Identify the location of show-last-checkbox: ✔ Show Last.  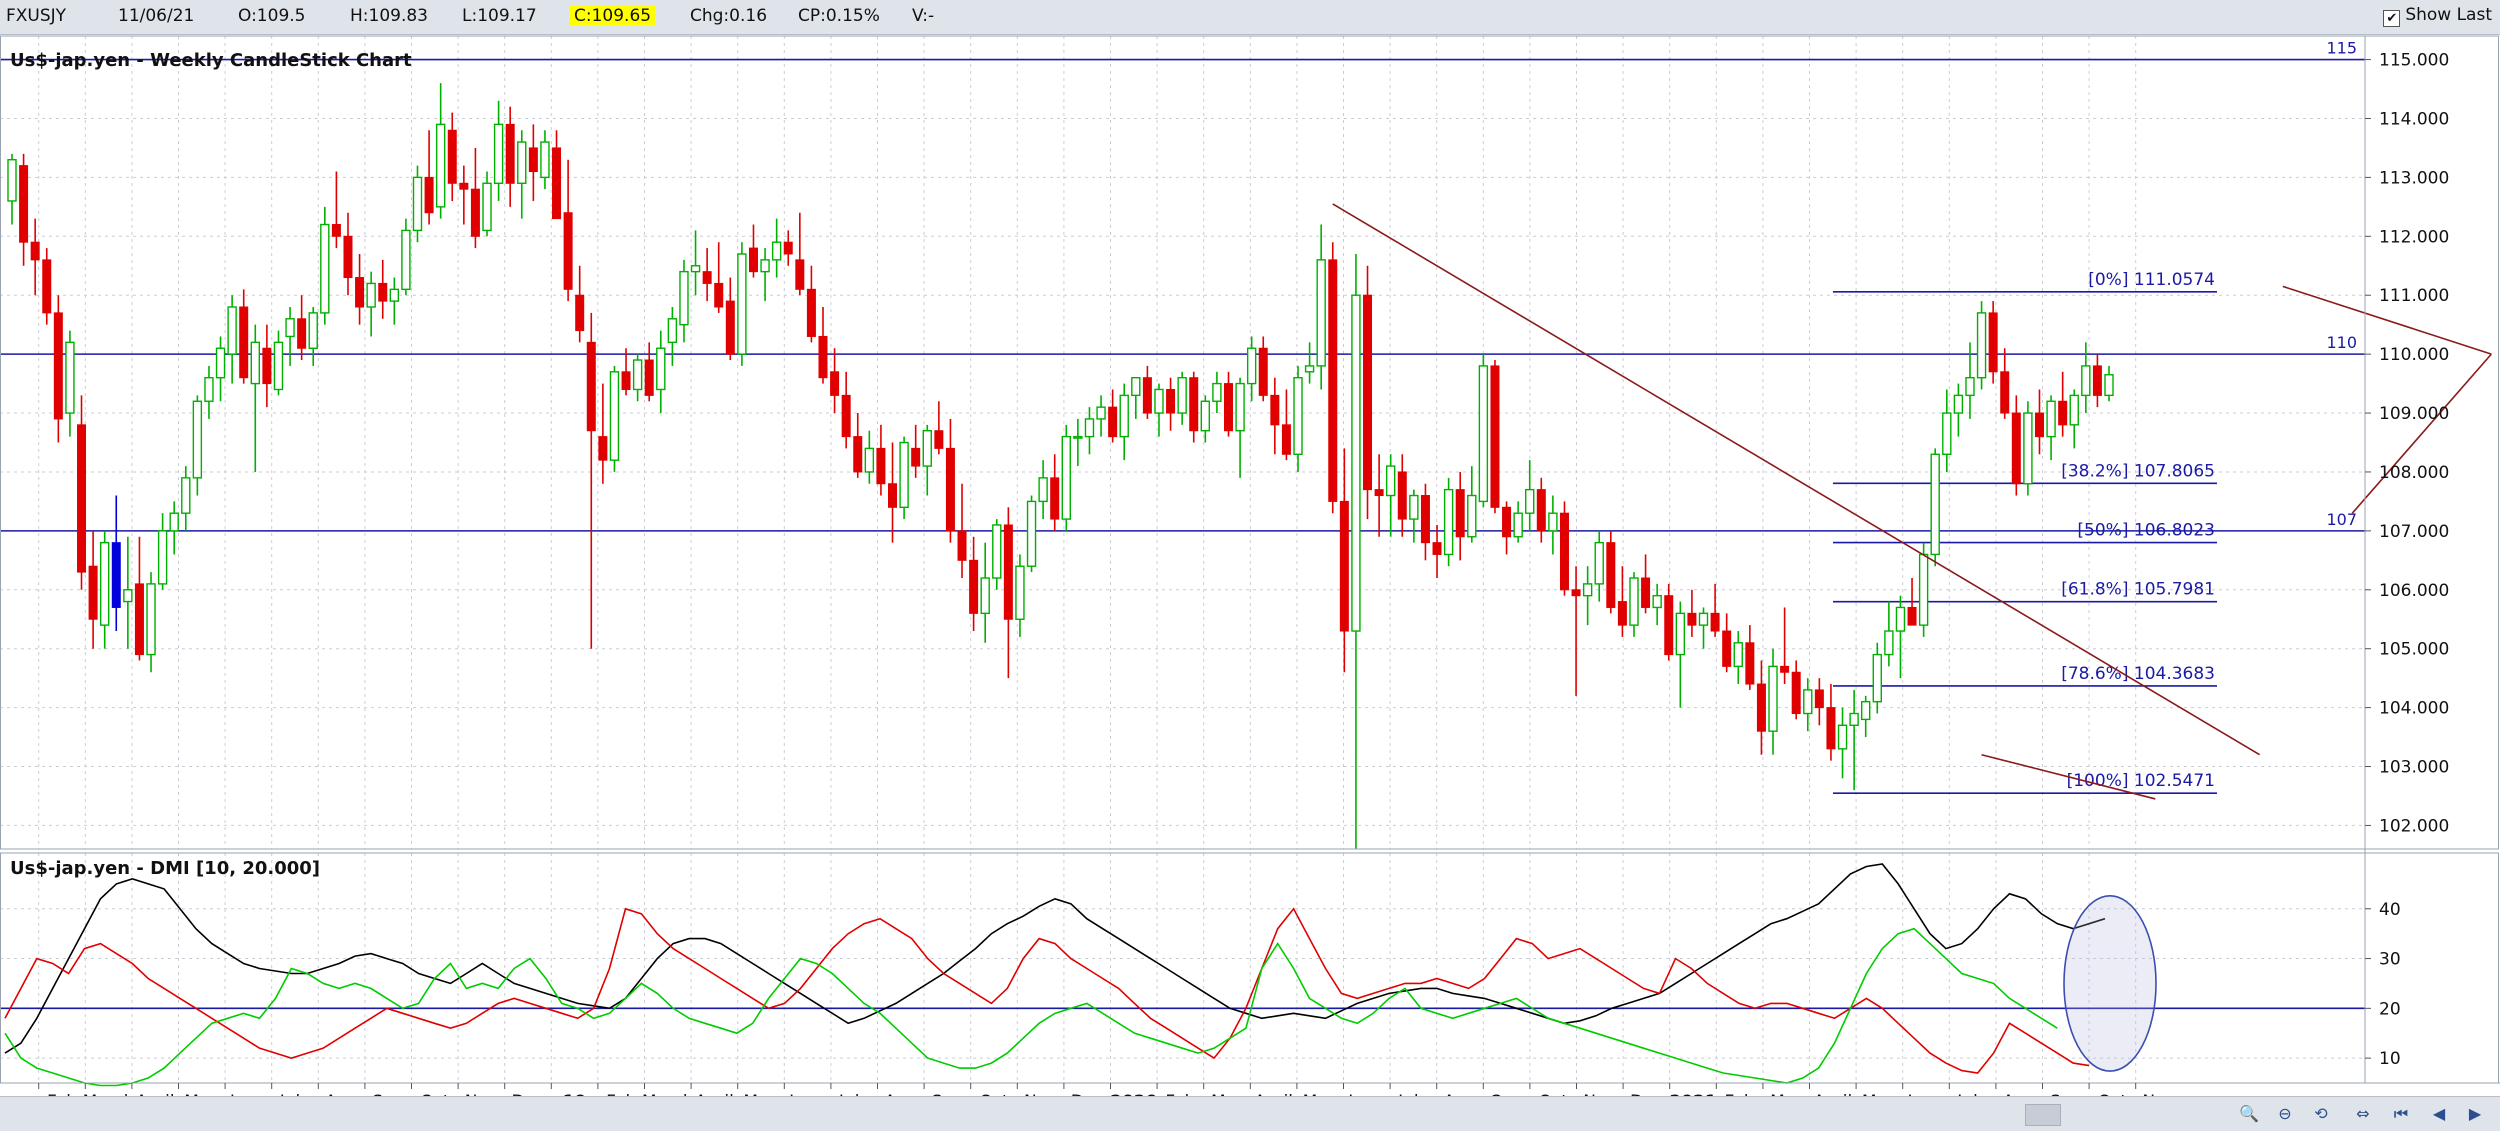
(2437, 16).